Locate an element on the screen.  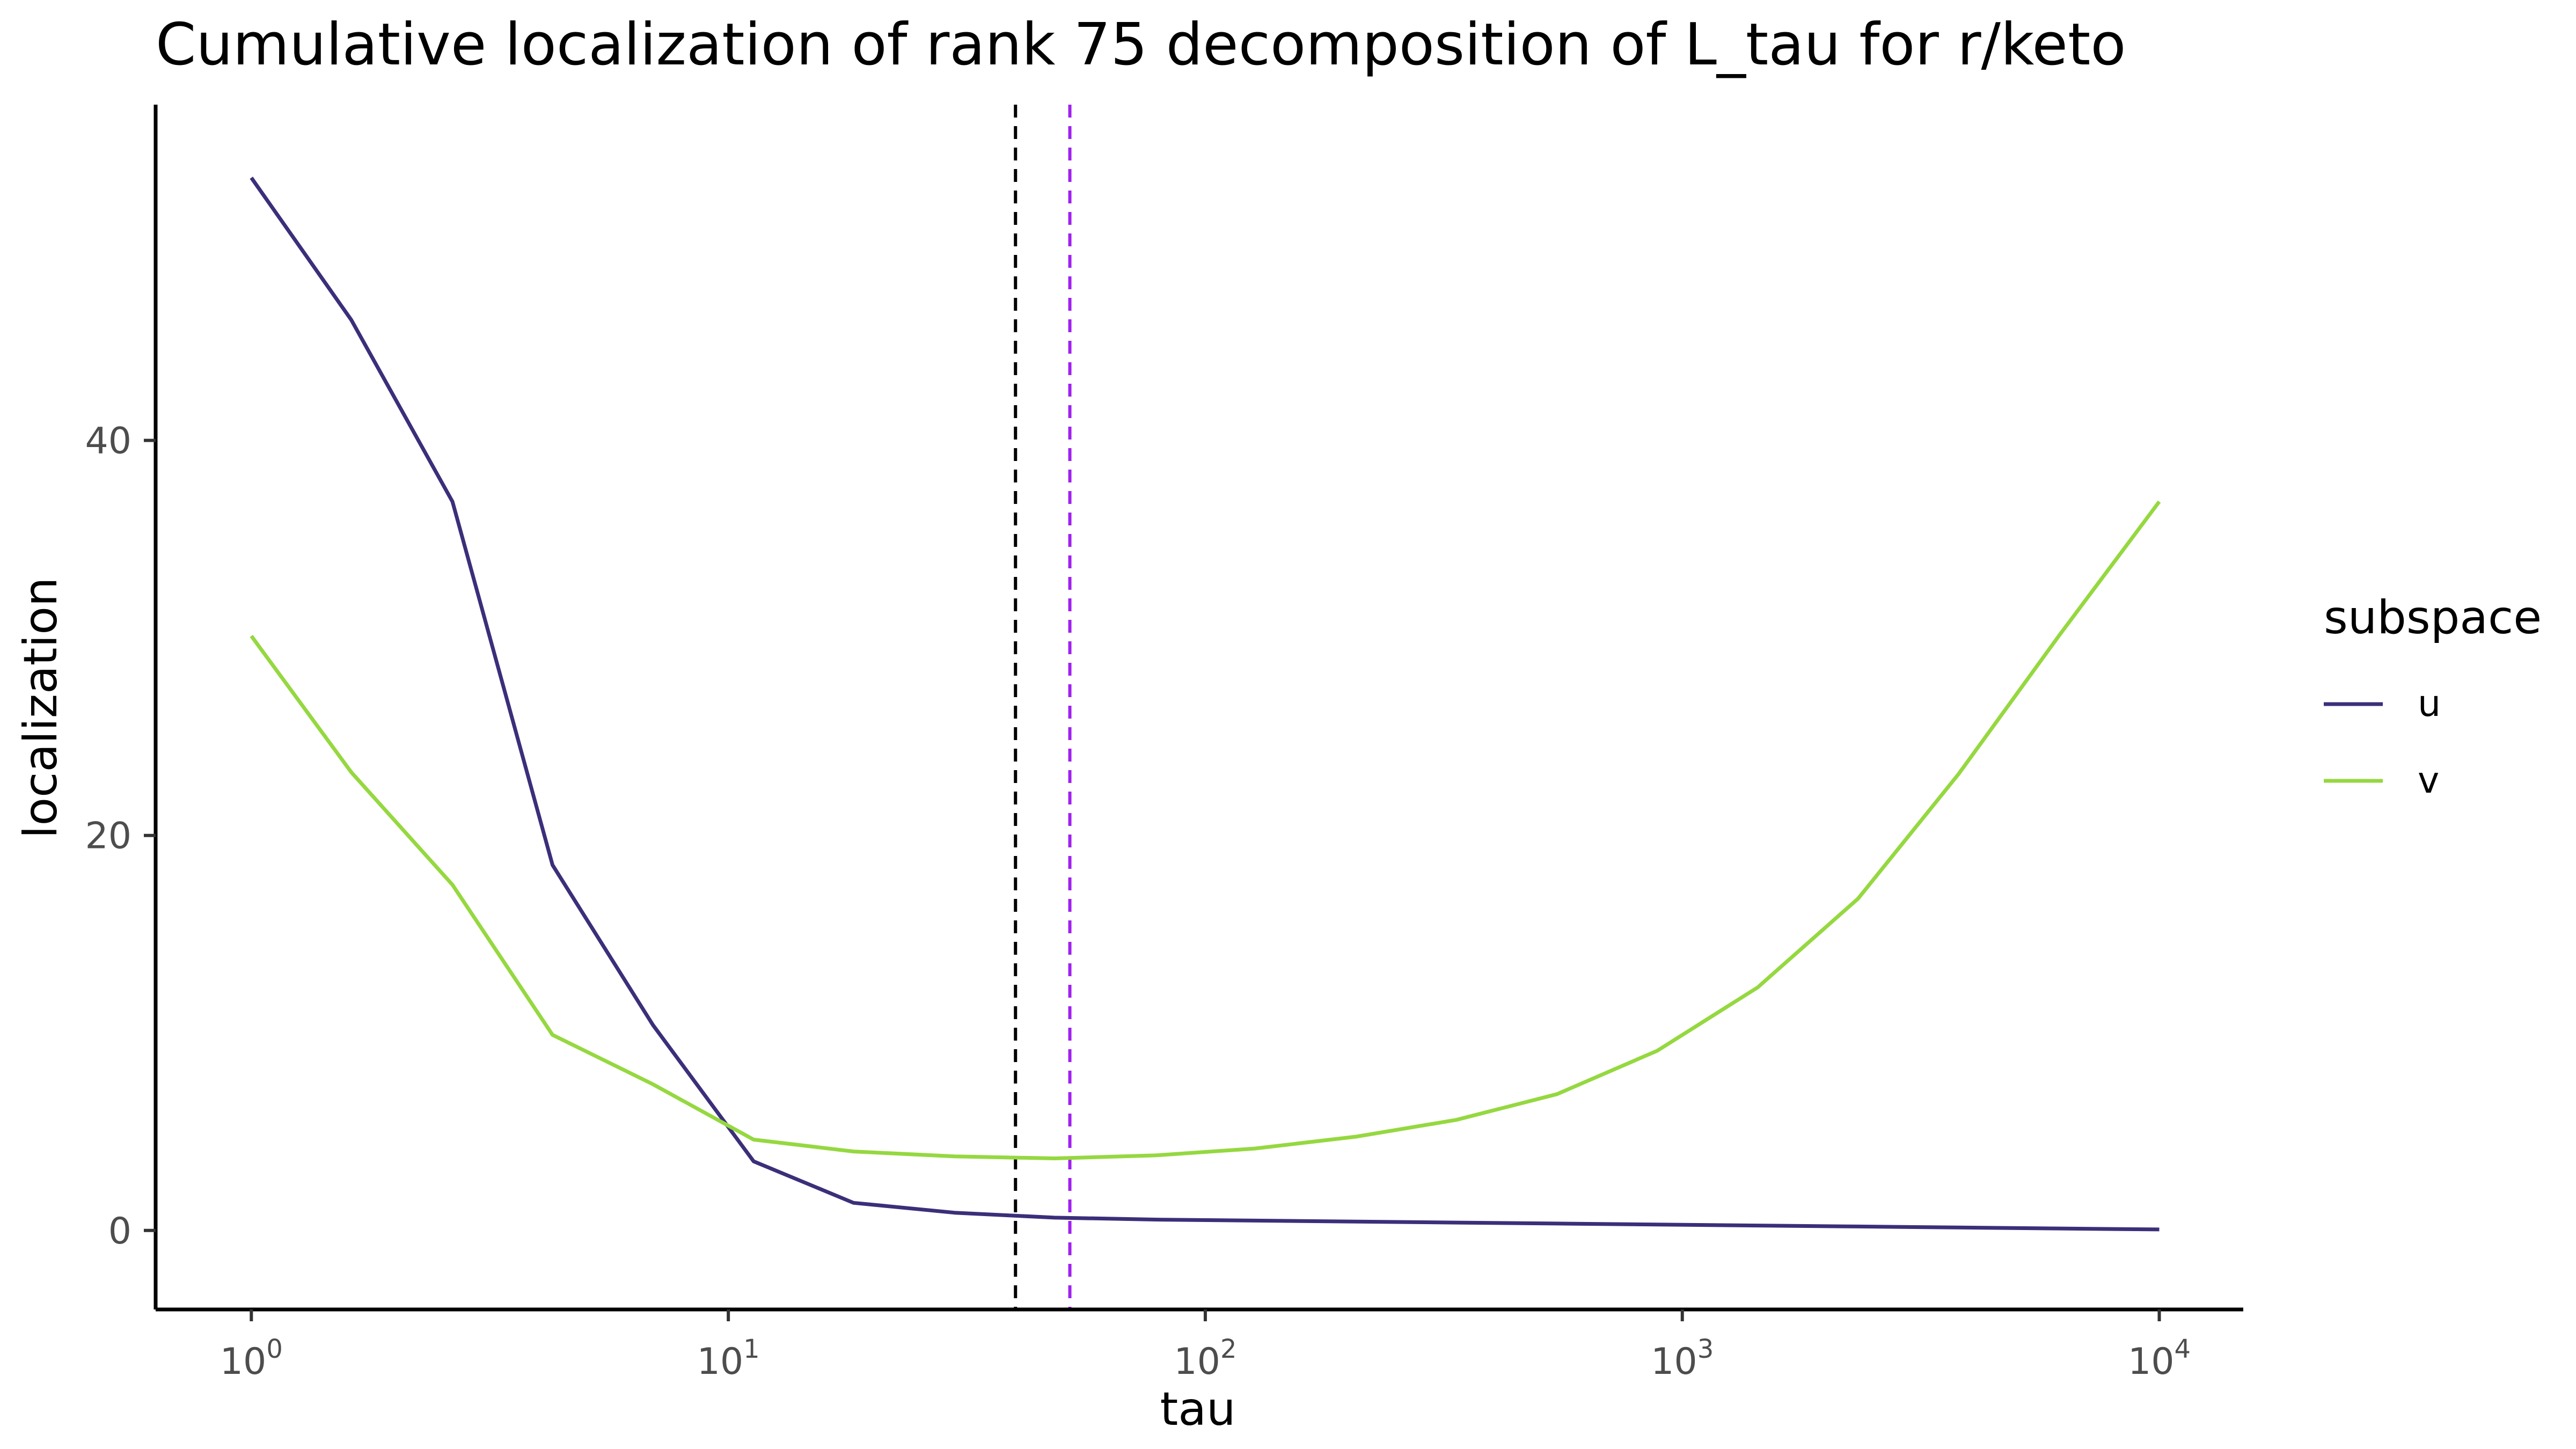
y-tick-label: 0 is located at coordinates (119, 1231).